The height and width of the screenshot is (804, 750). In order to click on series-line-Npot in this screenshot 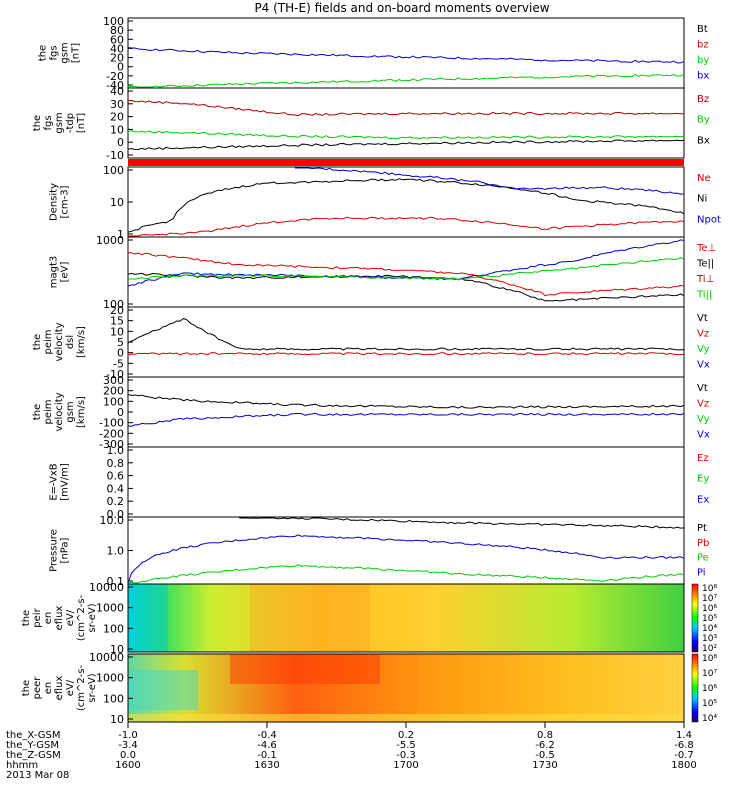, I will do `click(489, 181)`.